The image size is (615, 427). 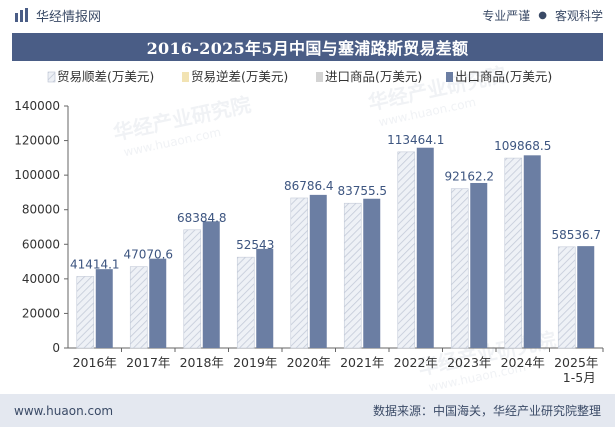 What do you see at coordinates (486, 411) in the screenshot?
I see `footer-source: 数据来源：中国海关，华经产业研究院整理` at bounding box center [486, 411].